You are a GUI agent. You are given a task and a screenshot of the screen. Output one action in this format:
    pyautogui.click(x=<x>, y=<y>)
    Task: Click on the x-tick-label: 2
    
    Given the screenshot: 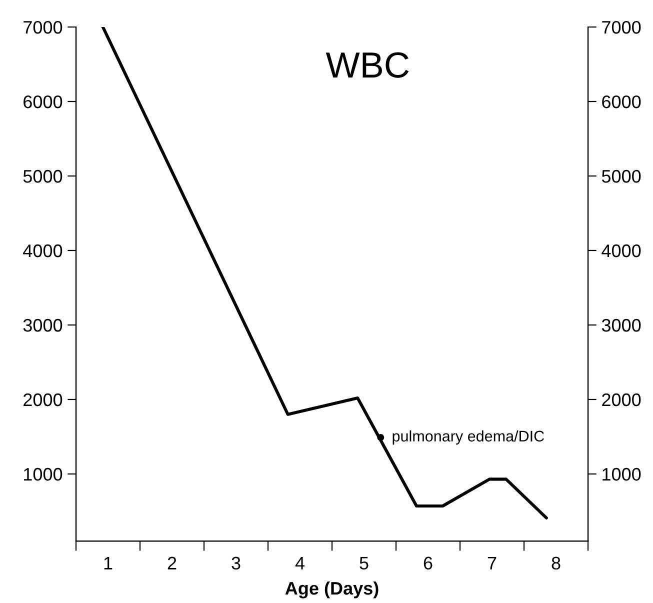 What is the action you would take?
    pyautogui.click(x=172, y=563)
    